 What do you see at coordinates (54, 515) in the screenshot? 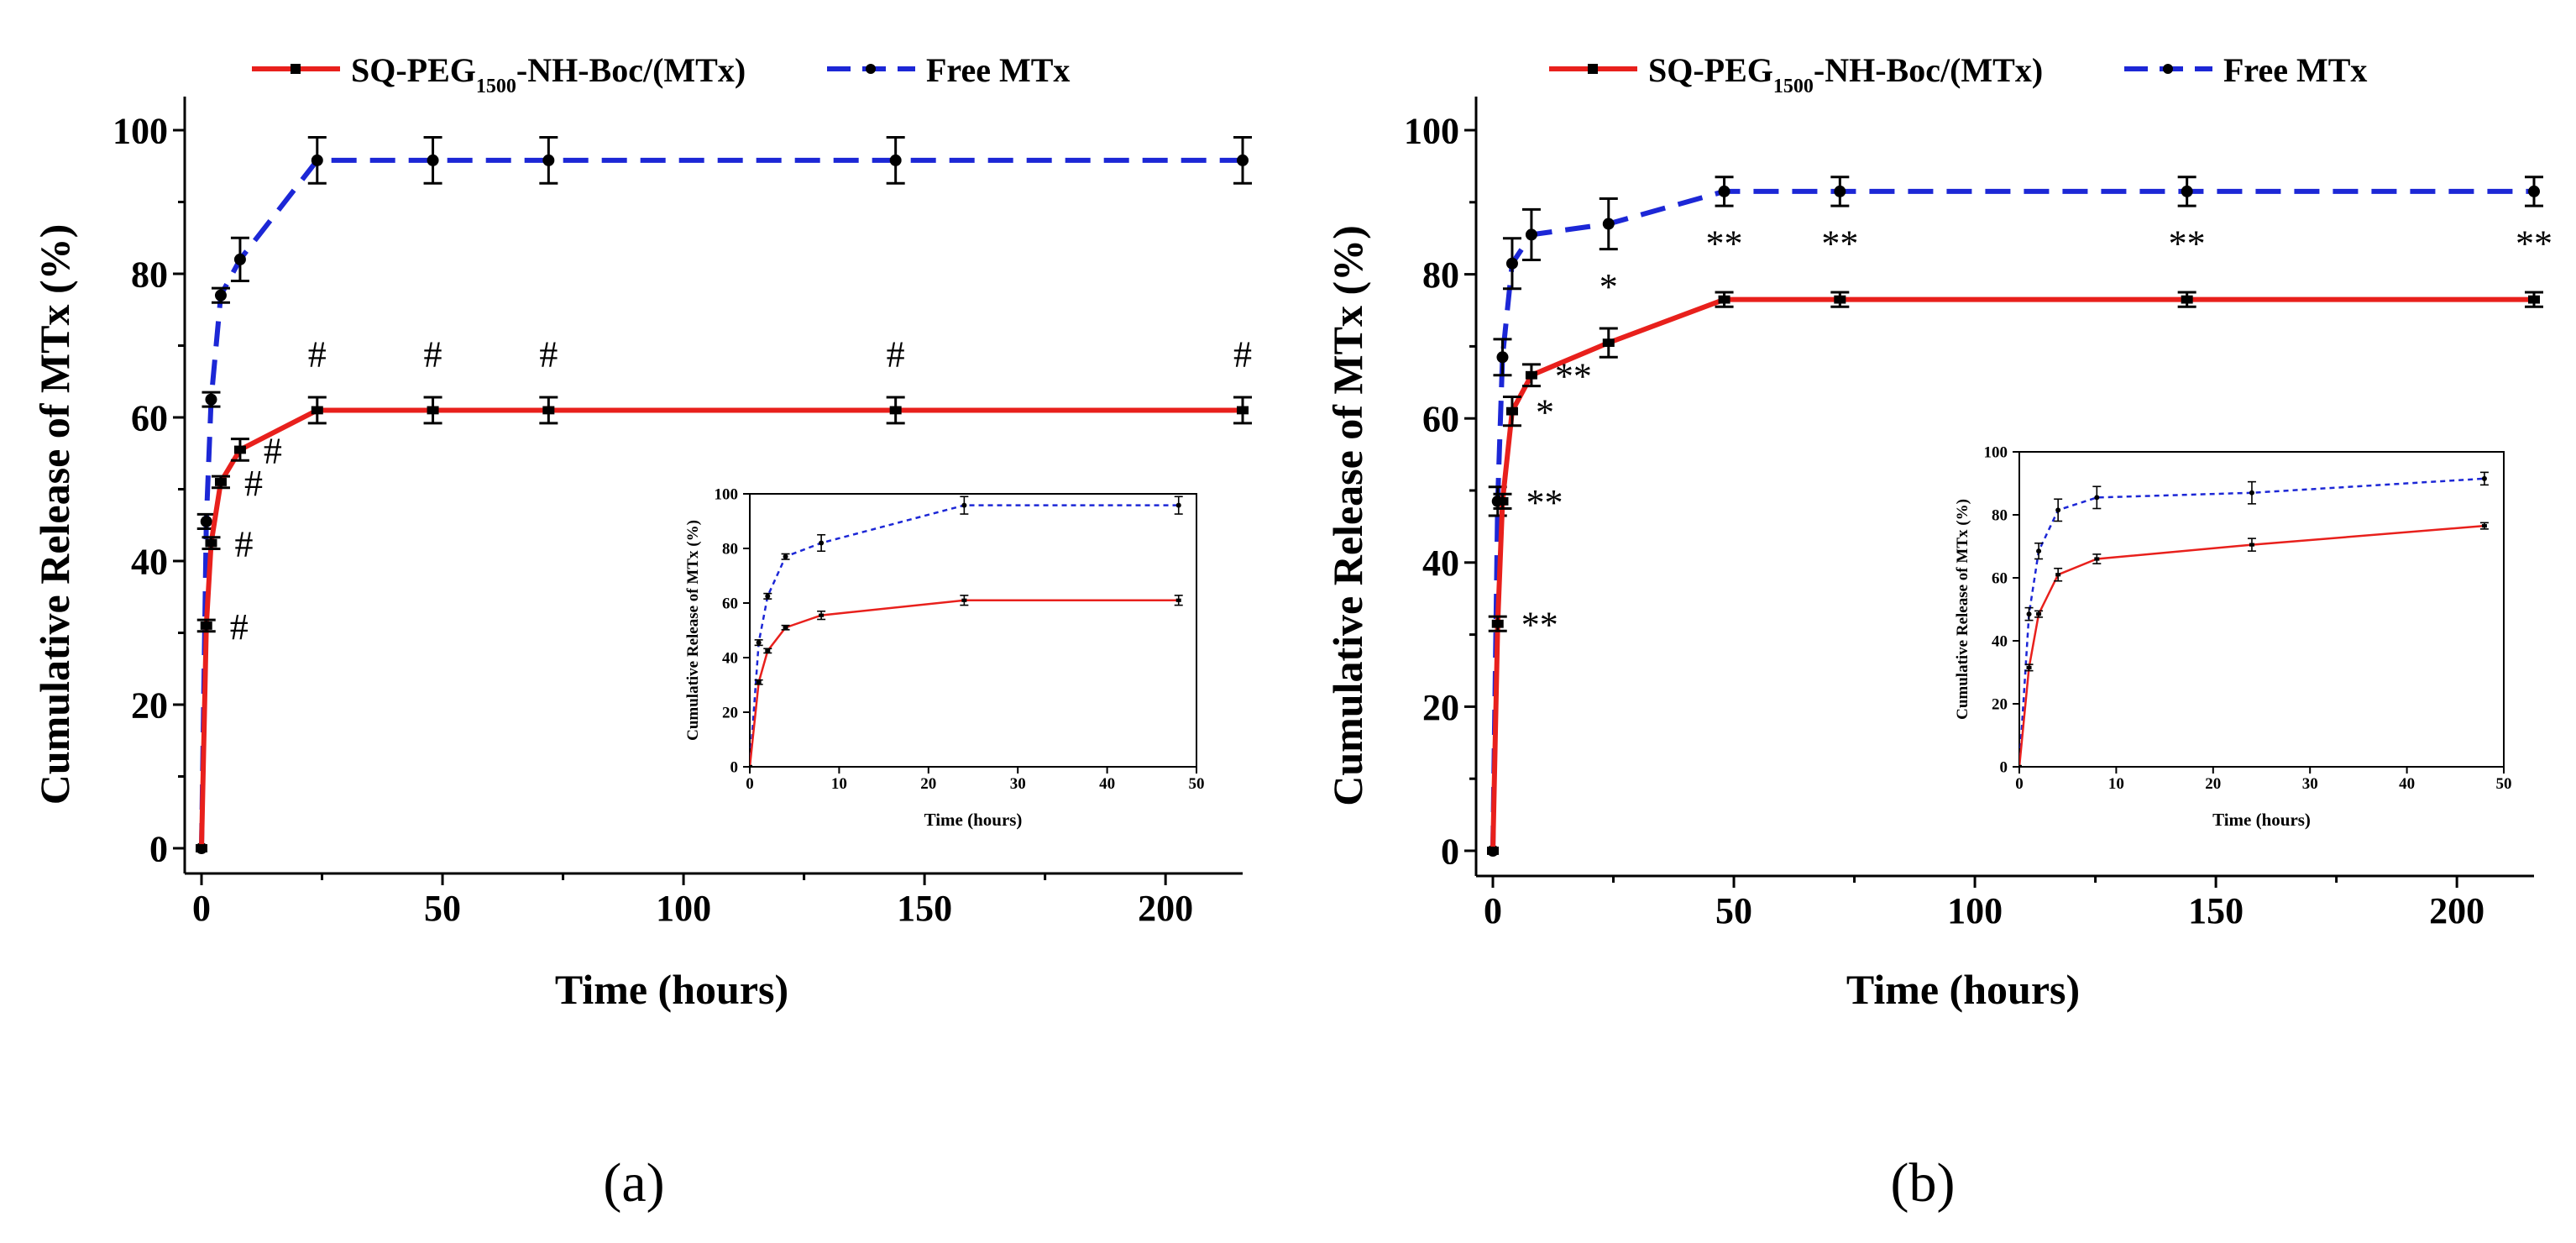
I see `a-y-axis-title: Cumulative Release of MTx (%)` at bounding box center [54, 515].